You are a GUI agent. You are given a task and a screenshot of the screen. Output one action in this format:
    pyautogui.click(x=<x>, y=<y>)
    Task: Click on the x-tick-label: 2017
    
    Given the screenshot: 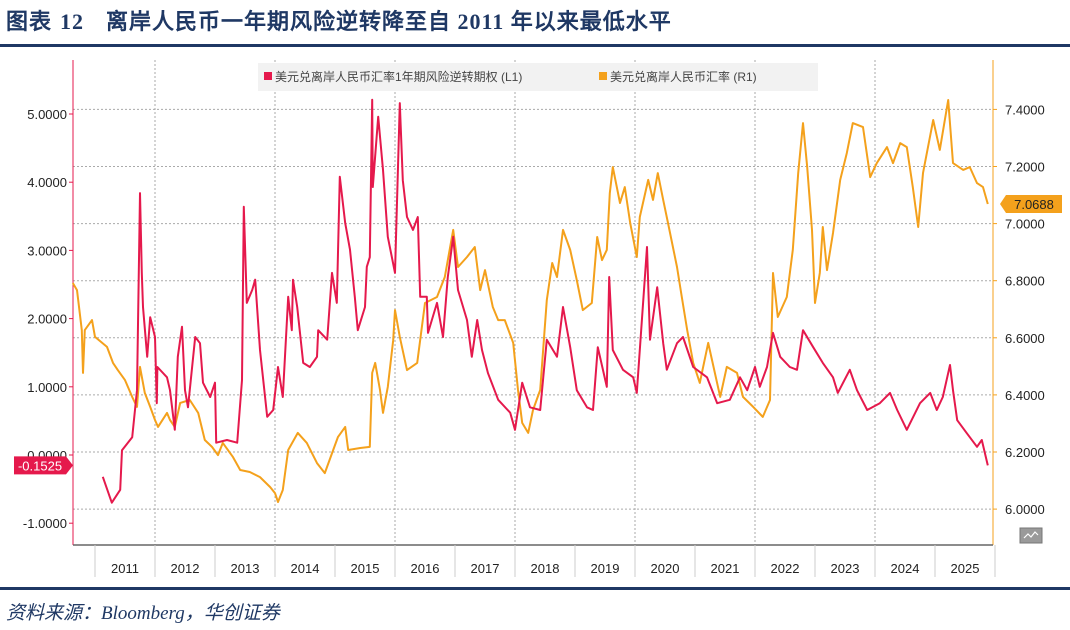 What is the action you would take?
    pyautogui.click(x=485, y=568)
    